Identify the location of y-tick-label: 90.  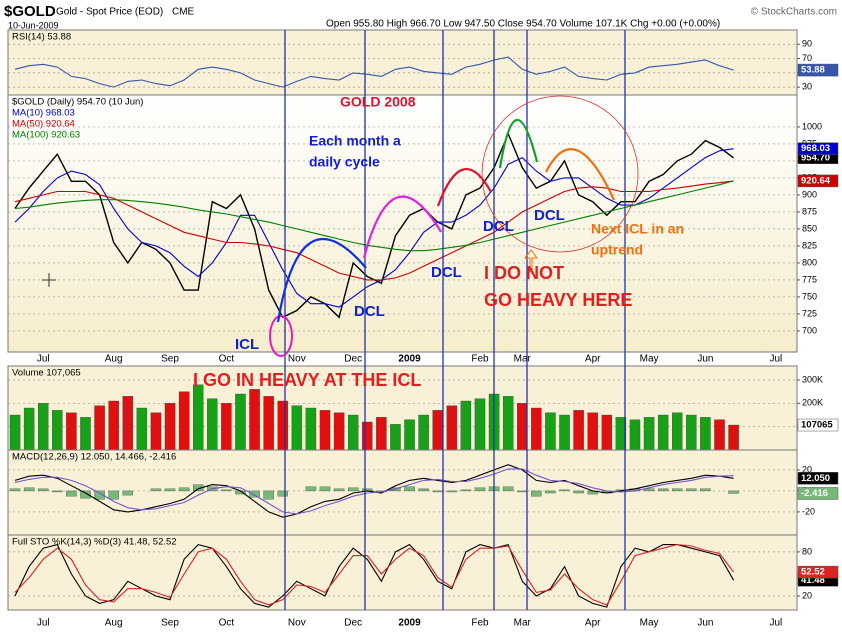
(807, 44).